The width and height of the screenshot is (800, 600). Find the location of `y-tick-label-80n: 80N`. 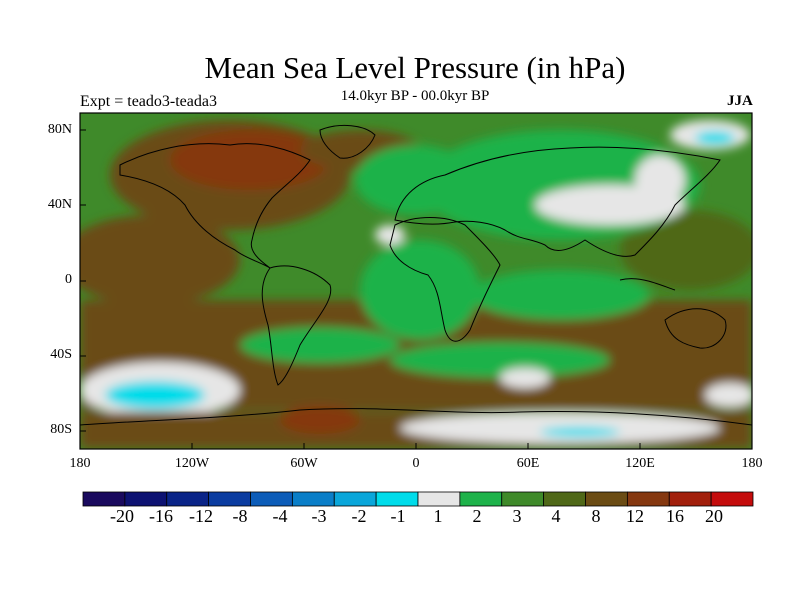

y-tick-label-80n: 80N is located at coordinates (59, 129).